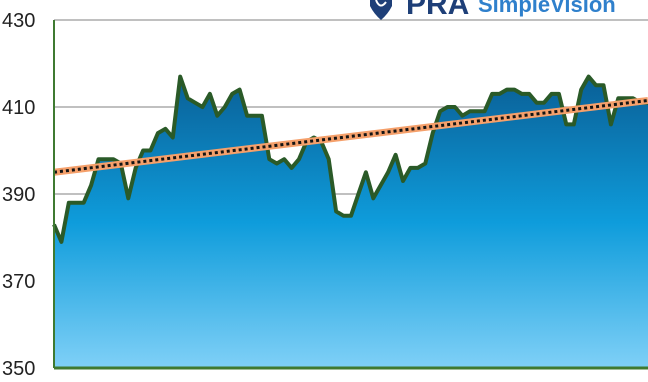 Image resolution: width=648 pixels, height=382 pixels. I want to click on logo-mark-text: PRA, so click(437, 10).